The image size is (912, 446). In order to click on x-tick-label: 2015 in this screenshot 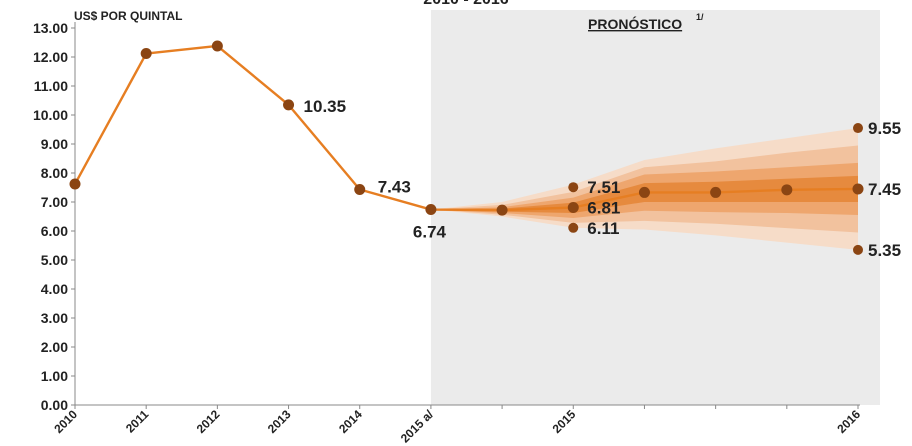, I will do `click(564, 421)`.